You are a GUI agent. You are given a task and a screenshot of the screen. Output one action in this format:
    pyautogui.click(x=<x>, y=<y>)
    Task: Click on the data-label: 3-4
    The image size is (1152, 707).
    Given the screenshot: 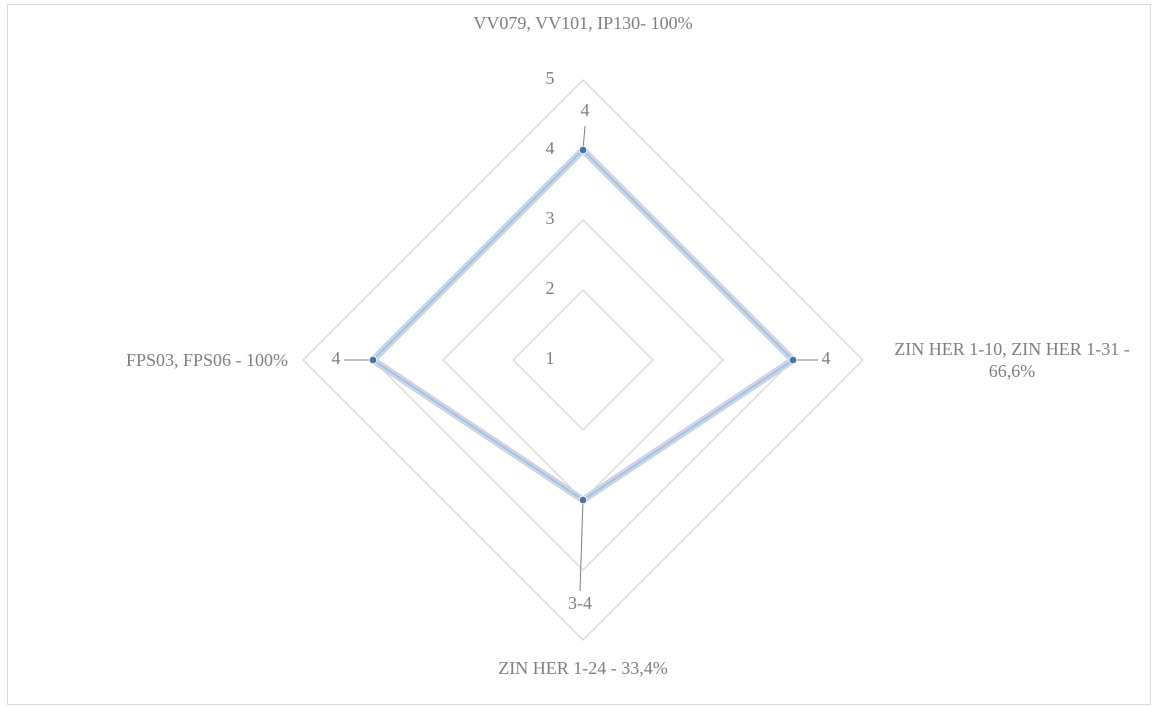 What is the action you would take?
    pyautogui.click(x=580, y=603)
    